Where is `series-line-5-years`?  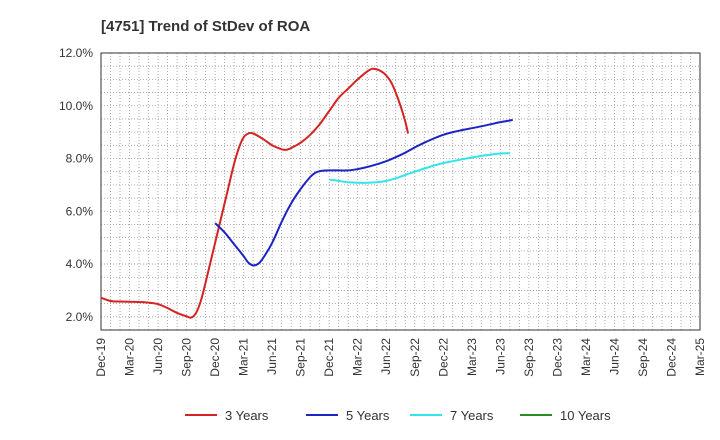 series-line-5-years is located at coordinates (364, 192).